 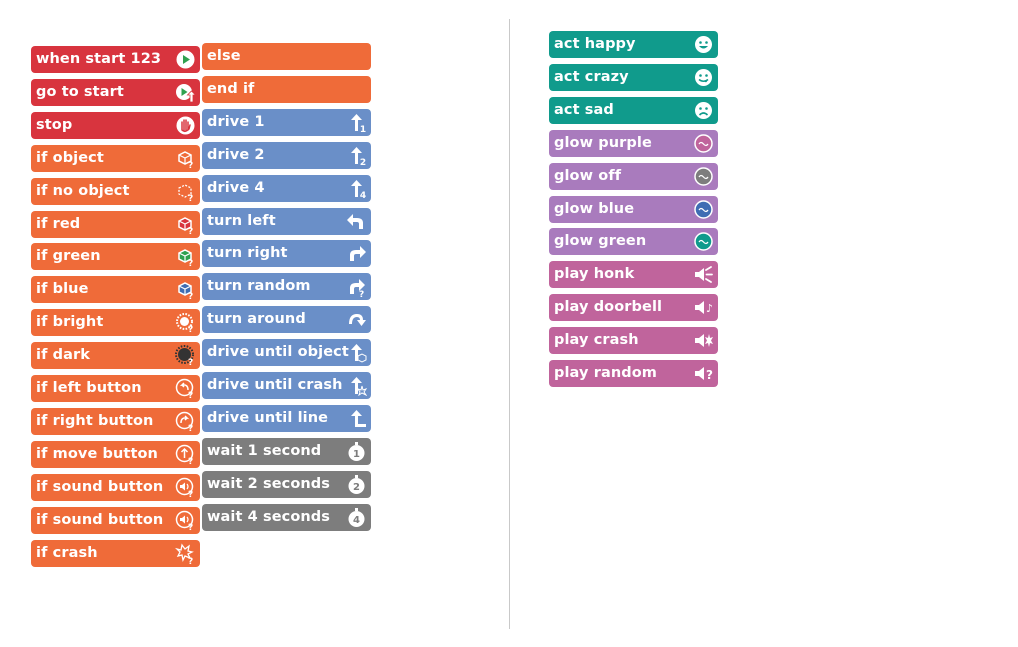 What do you see at coordinates (358, 418) in the screenshot?
I see `arrow-up-line-icon` at bounding box center [358, 418].